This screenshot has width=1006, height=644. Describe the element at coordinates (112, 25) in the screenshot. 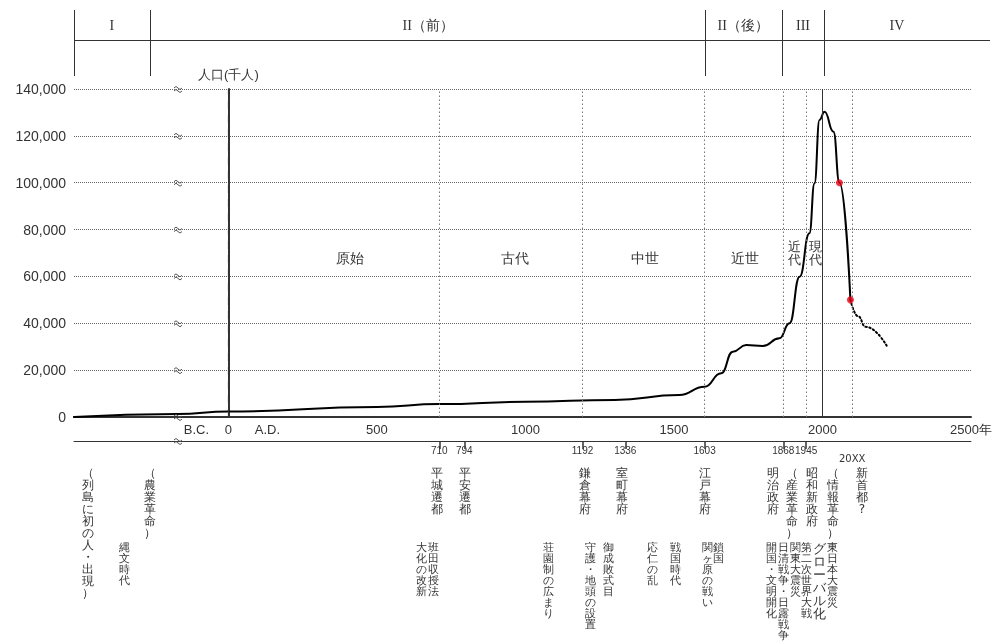

I see `text: I` at that location.